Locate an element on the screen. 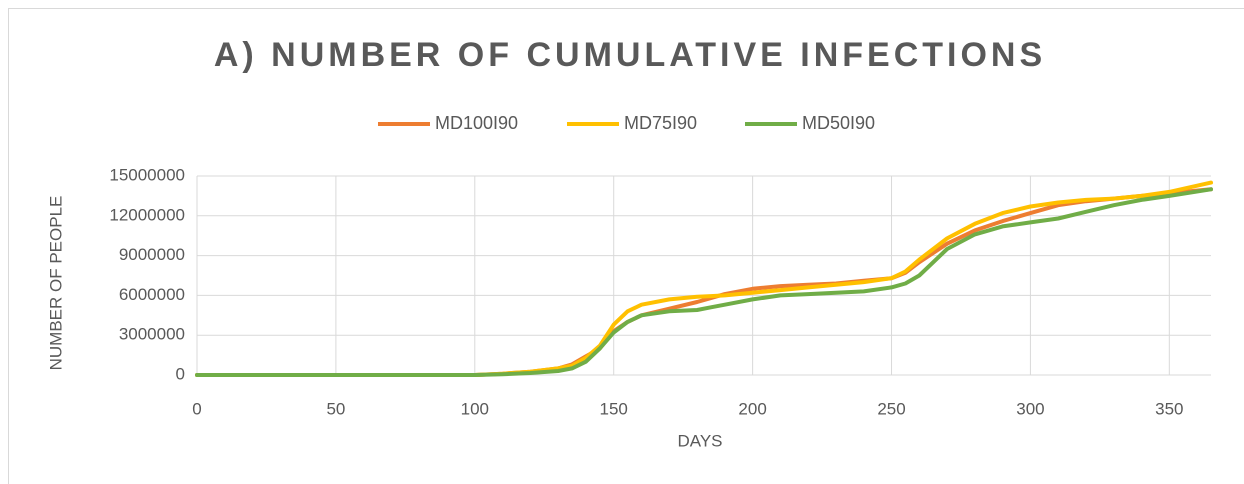 The image size is (1244, 484). y-tick-label: 0 is located at coordinates (180, 373).